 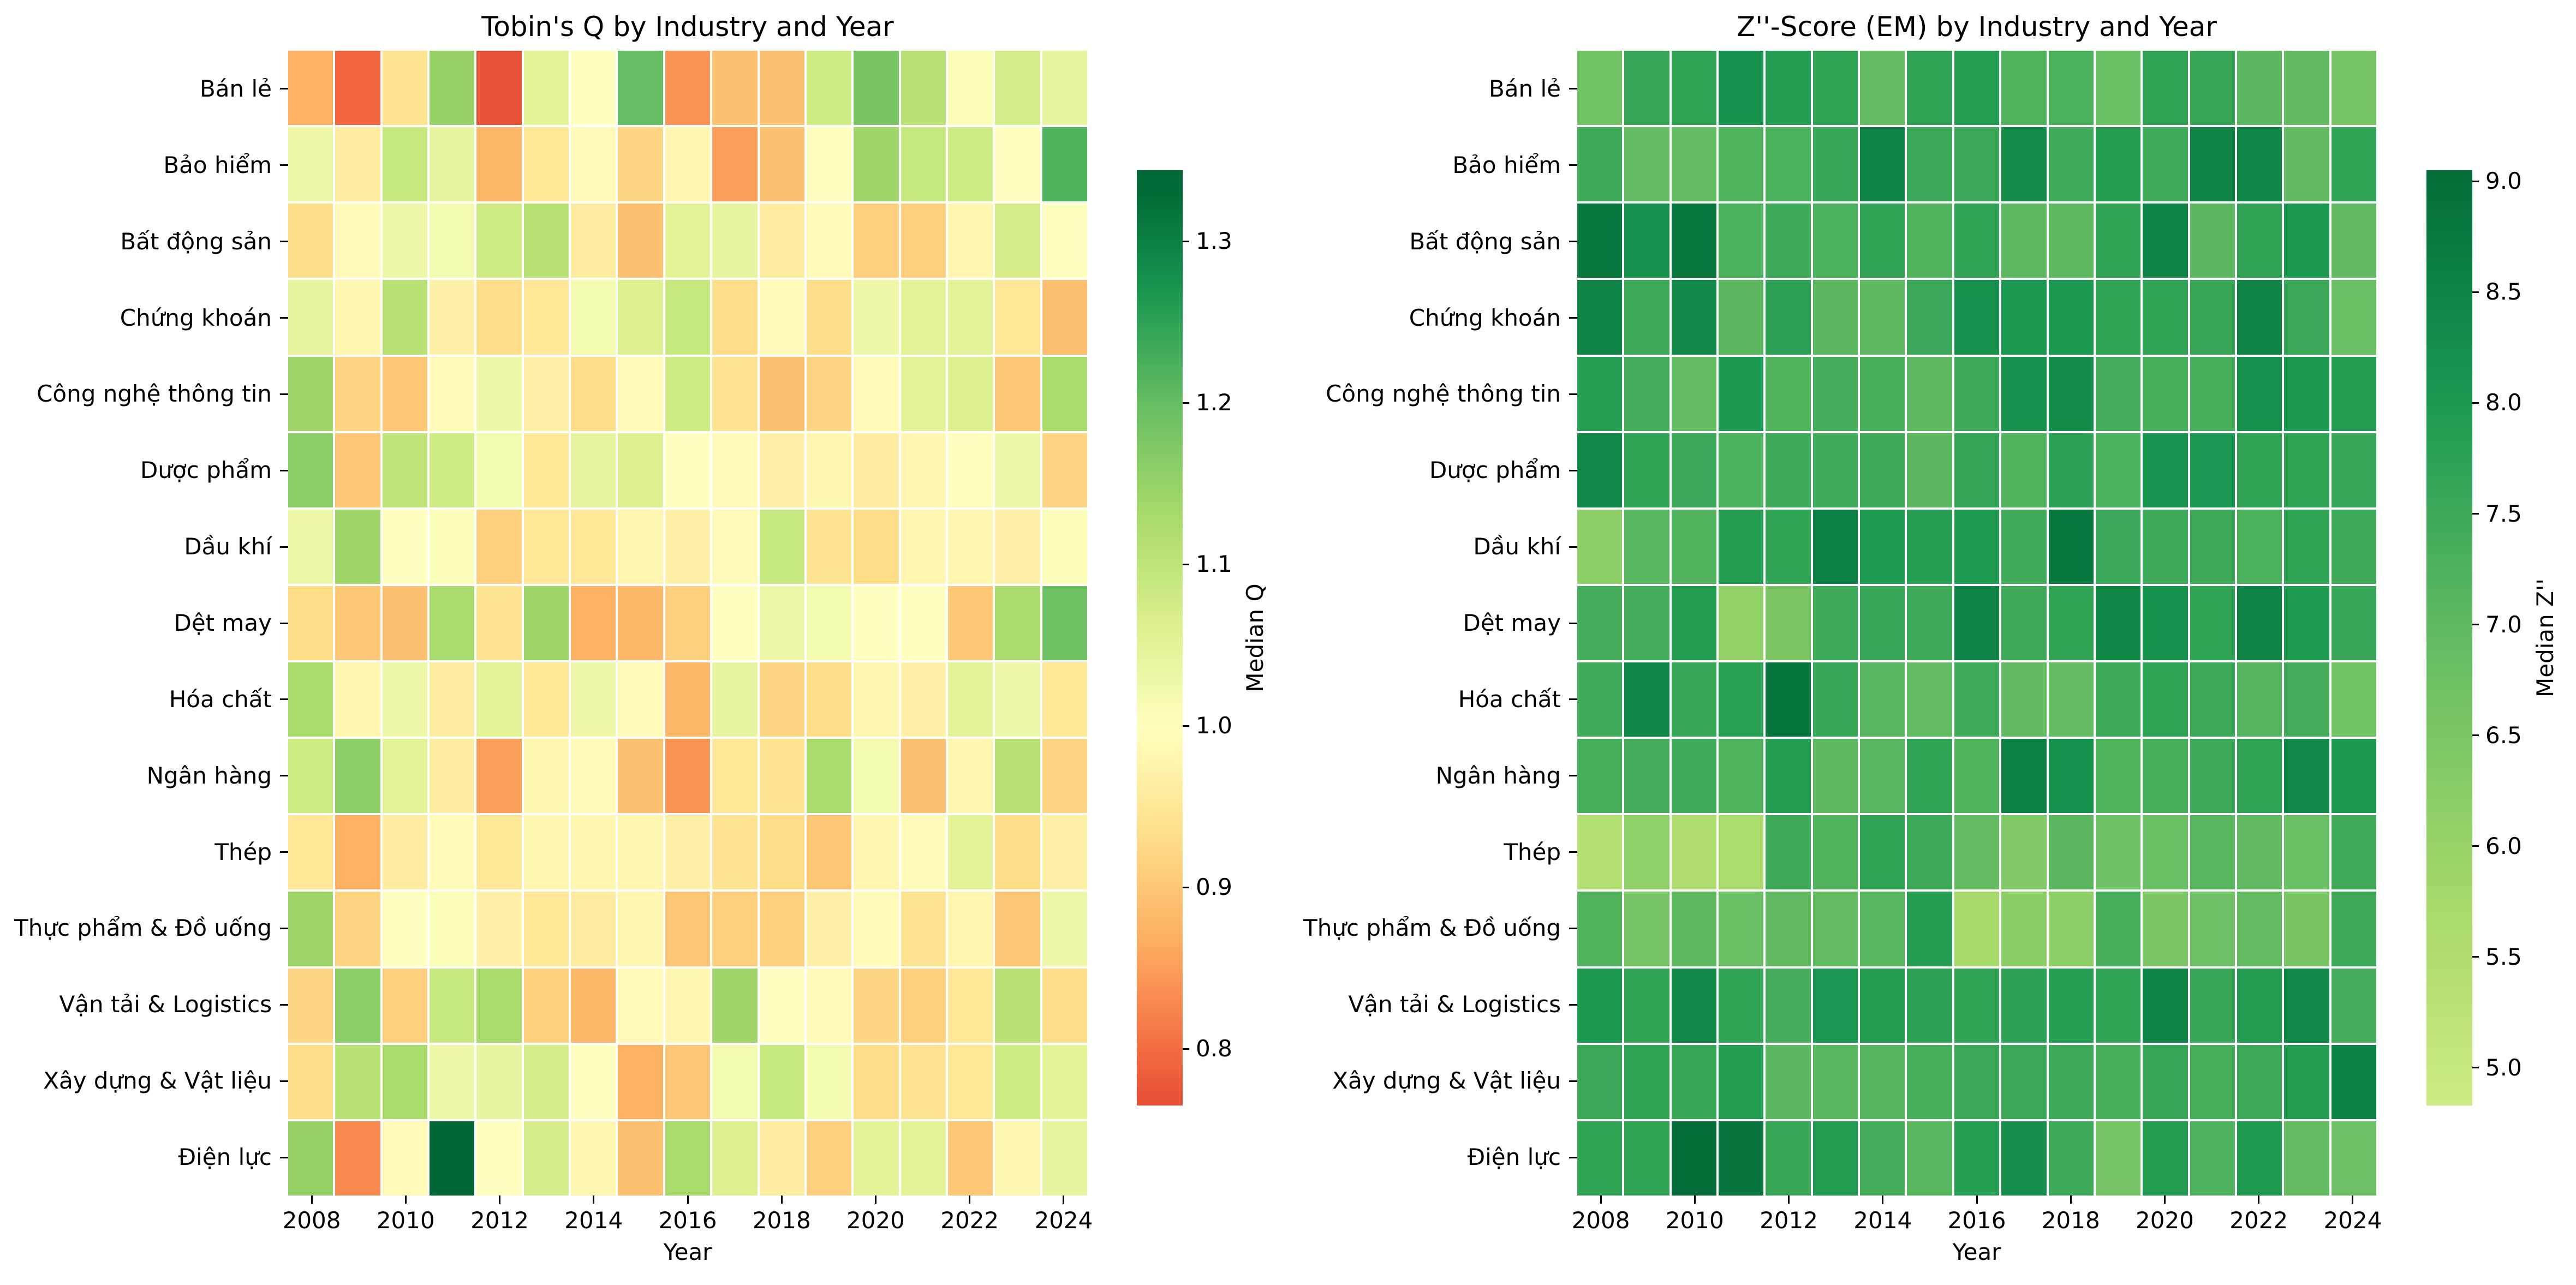 What do you see at coordinates (1454, 1004) in the screenshot?
I see `y-tick-label: Vận tải & Logistics` at bounding box center [1454, 1004].